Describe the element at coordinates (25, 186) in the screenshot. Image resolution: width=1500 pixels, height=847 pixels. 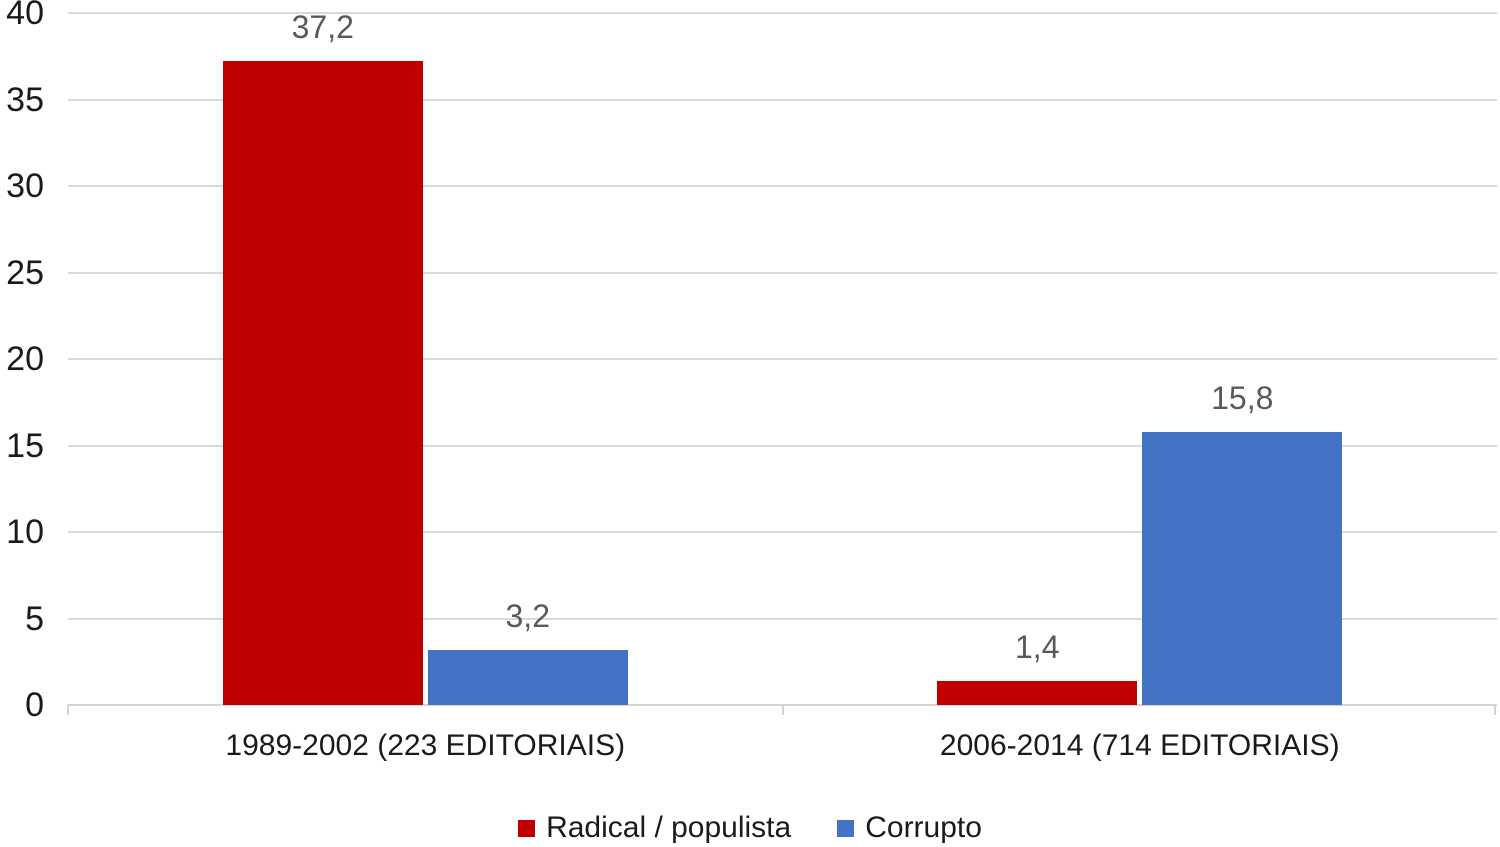
I see `y-axis-tick-label: 30` at that location.